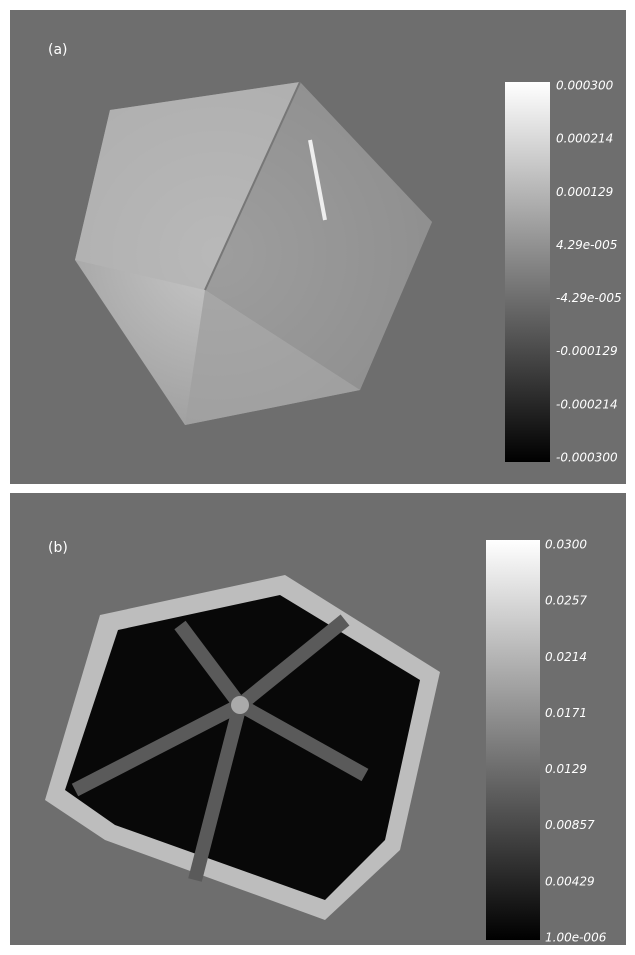 The height and width of the screenshot is (955, 635). I want to click on colorbar-b, so click(513, 740).